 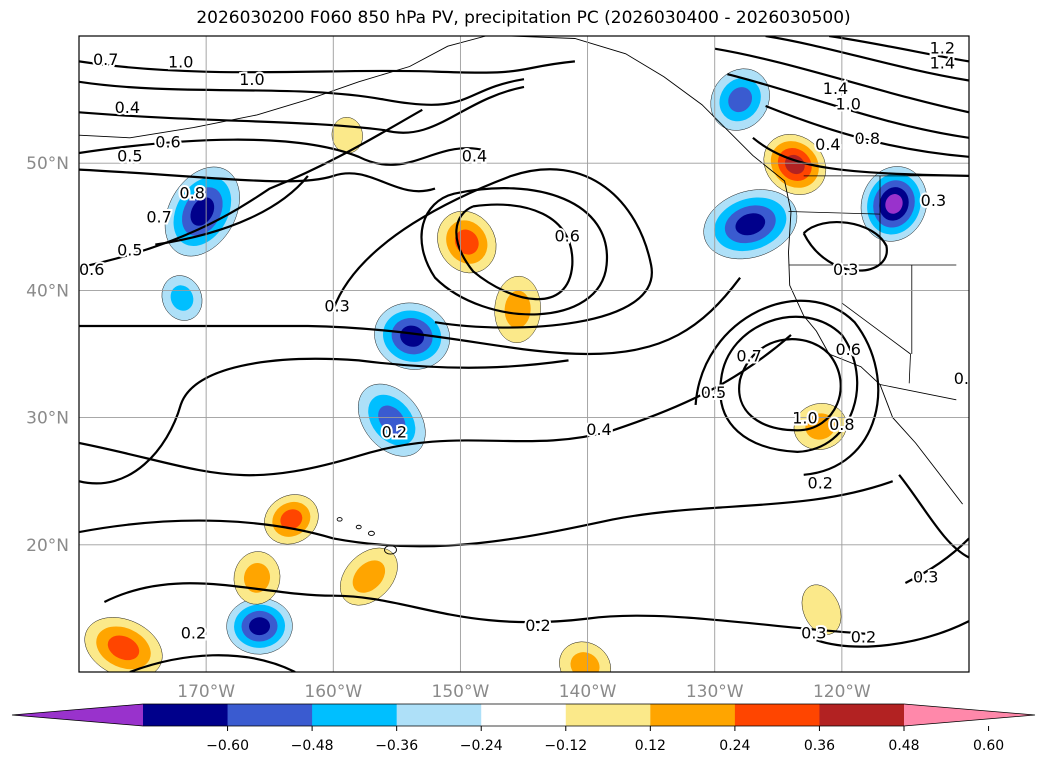 I want to click on y-tick-label: 50°N, so click(x=47, y=164).